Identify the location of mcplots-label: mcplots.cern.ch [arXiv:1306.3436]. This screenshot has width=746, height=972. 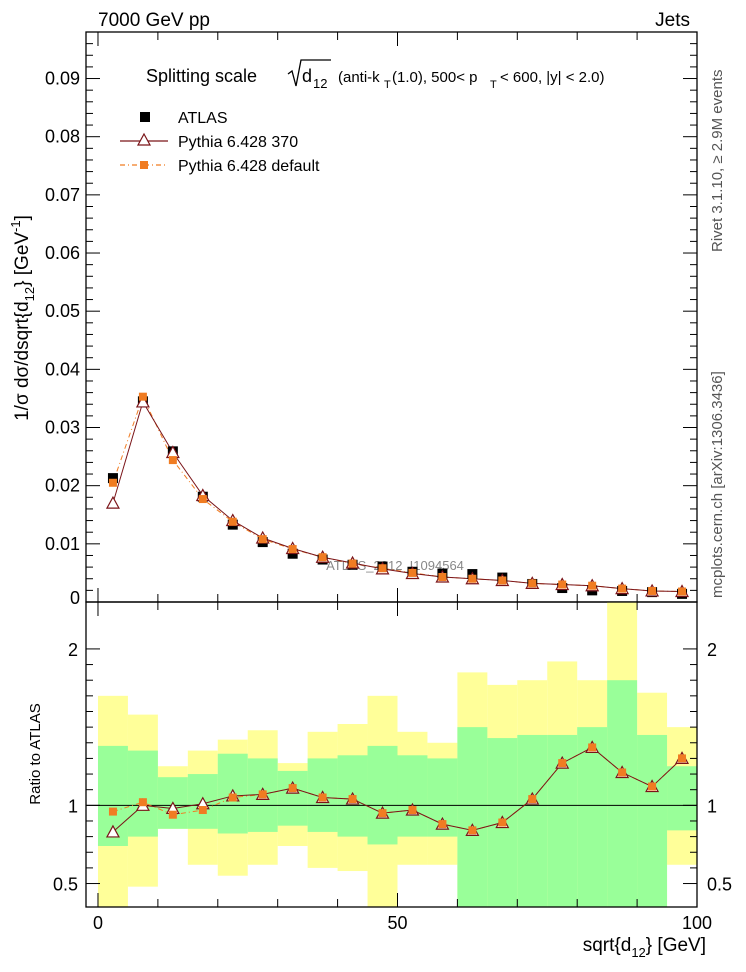
(717, 484).